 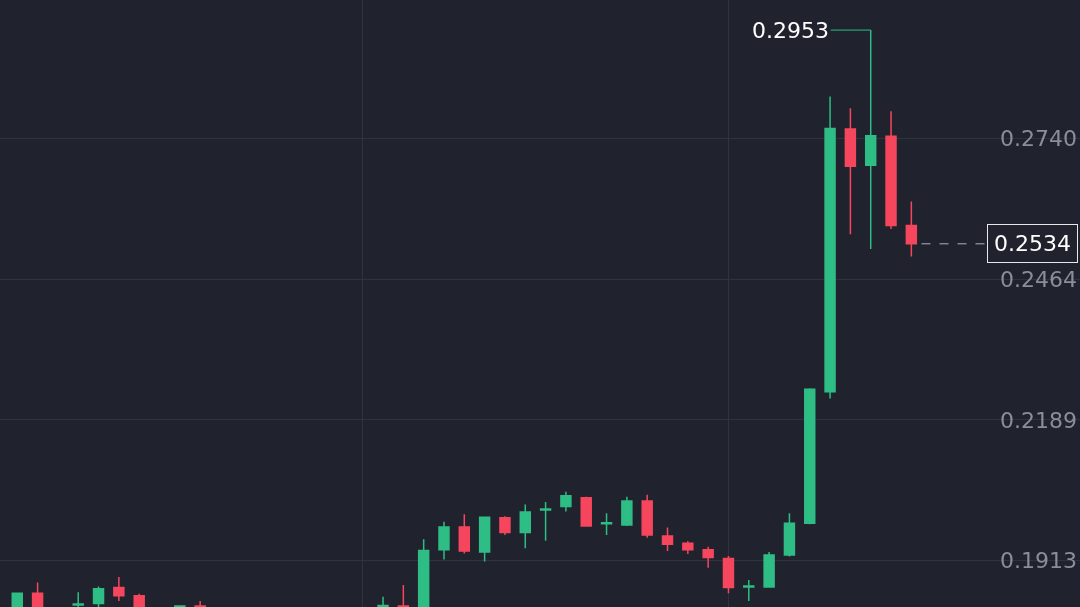 What do you see at coordinates (1038, 420) in the screenshot?
I see `y-tick-label: 0.2189` at bounding box center [1038, 420].